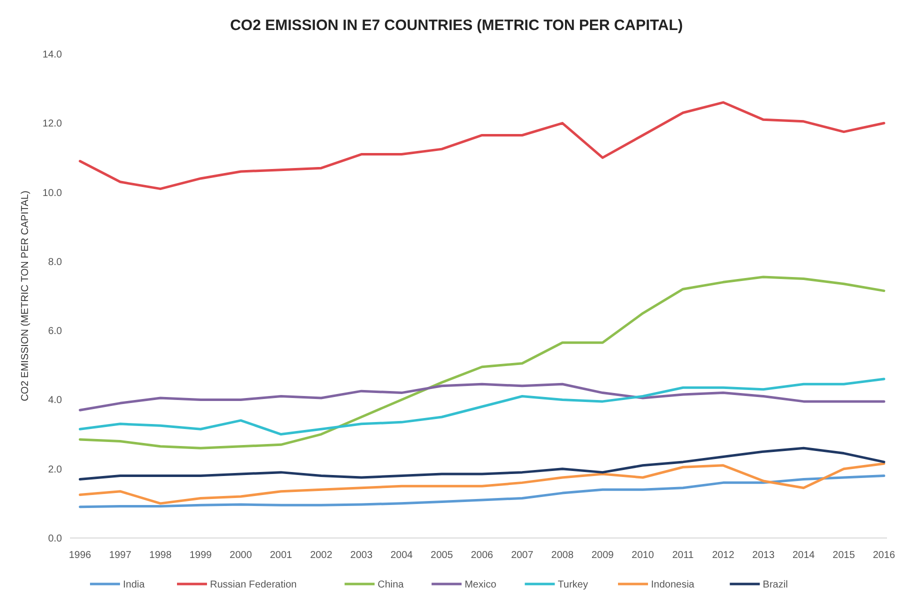  I want to click on x-tick-label: 2013, so click(763, 555).